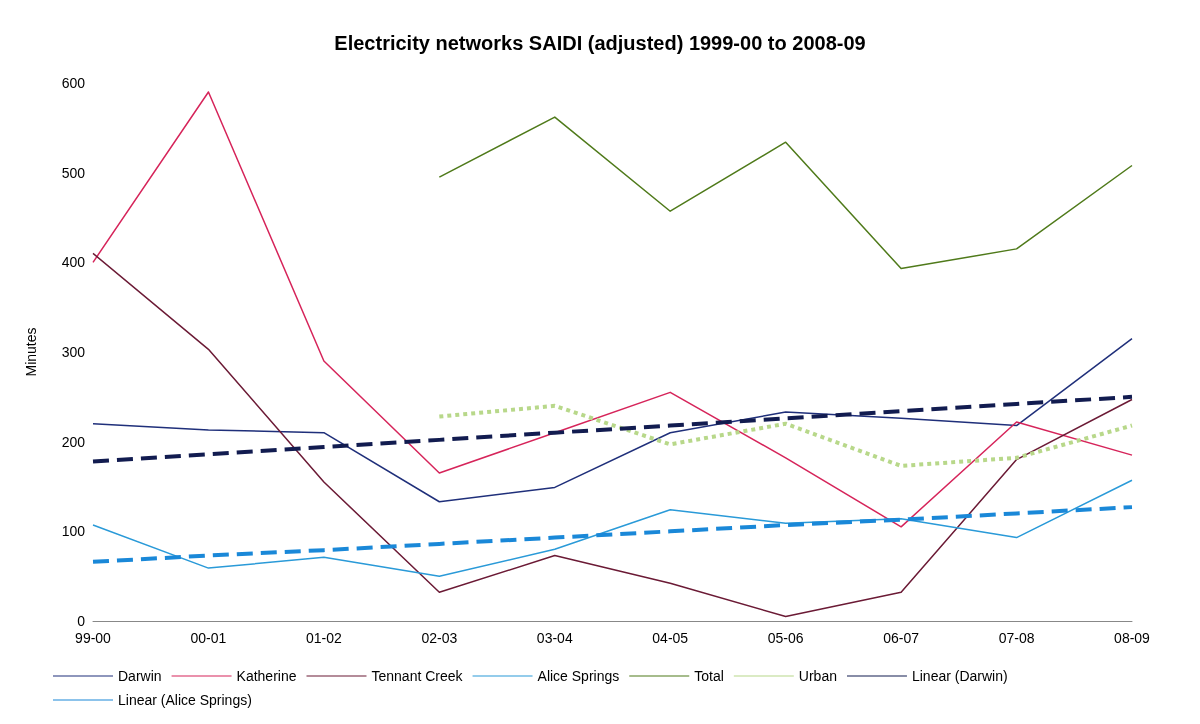  I want to click on y-tick-label: 400, so click(73, 262).